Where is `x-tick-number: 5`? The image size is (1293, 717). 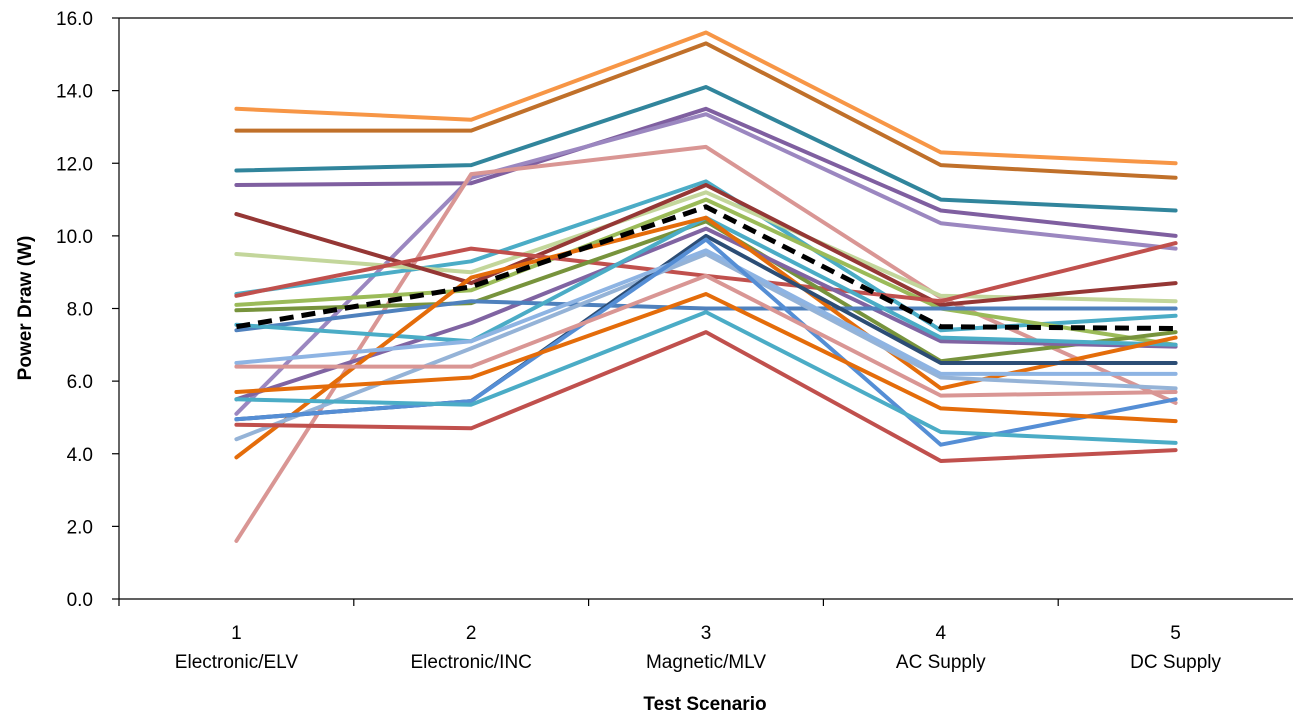 x-tick-number: 5 is located at coordinates (1175, 633).